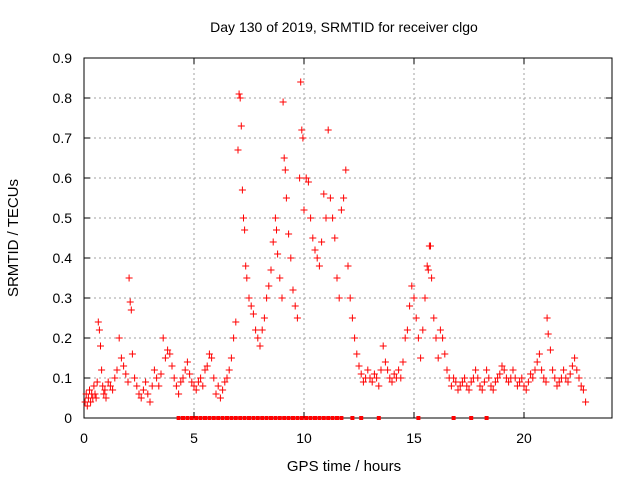 The height and width of the screenshot is (480, 640). I want to click on y-tick-label: 0.7, so click(63, 138).